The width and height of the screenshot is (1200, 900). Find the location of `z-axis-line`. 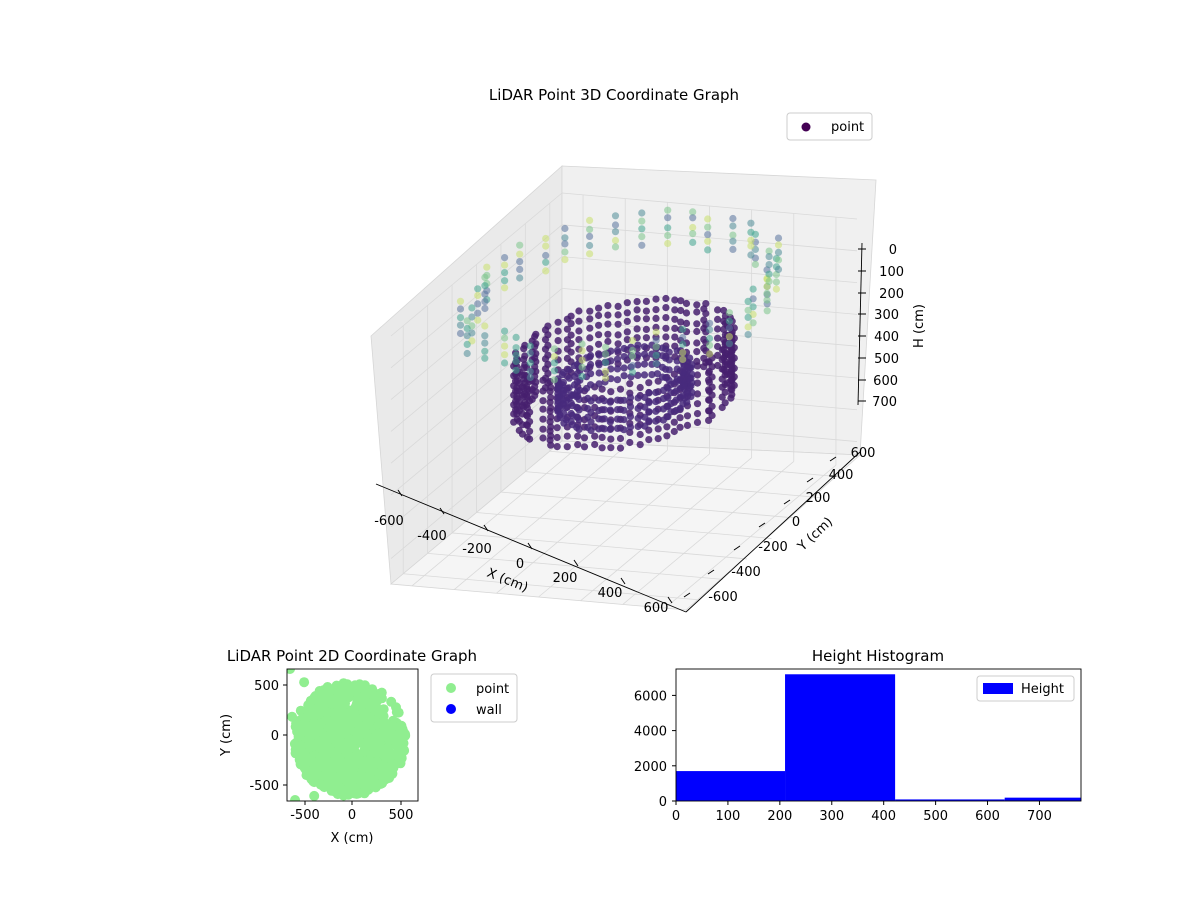

z-axis-line is located at coordinates (860, 324).